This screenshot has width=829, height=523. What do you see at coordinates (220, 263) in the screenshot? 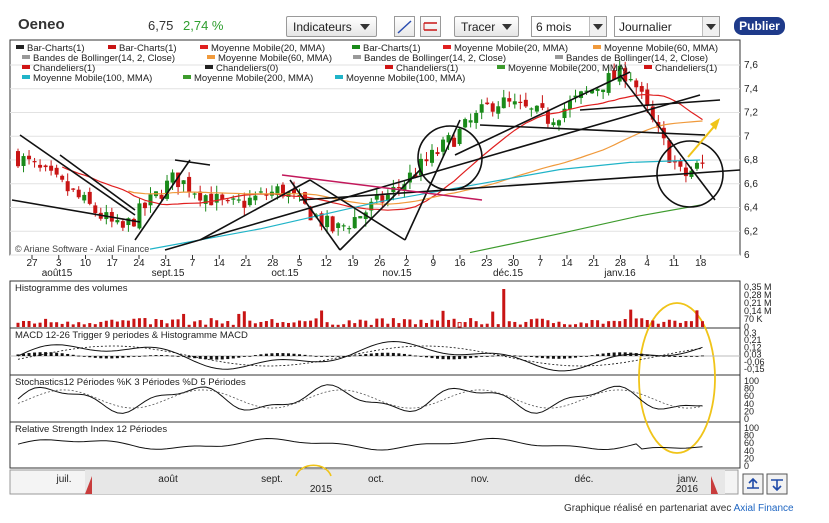
I see `day-tick-label: 14` at bounding box center [220, 263].